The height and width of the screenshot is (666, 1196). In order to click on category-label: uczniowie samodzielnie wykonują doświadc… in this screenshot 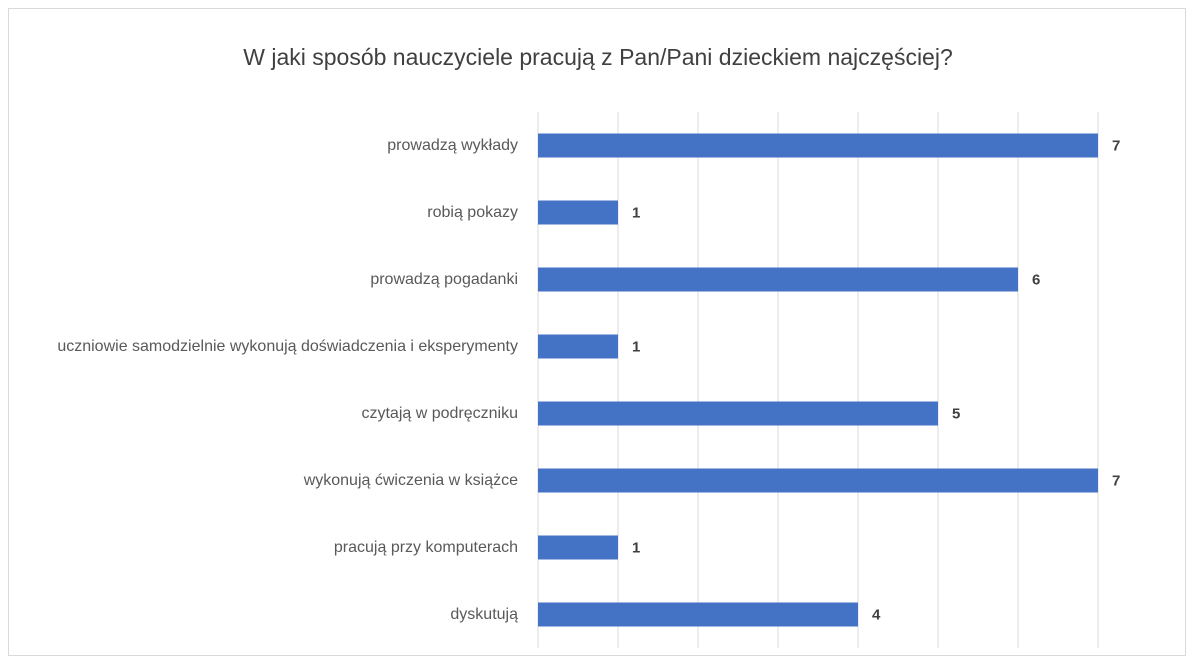, I will do `click(287, 346)`.